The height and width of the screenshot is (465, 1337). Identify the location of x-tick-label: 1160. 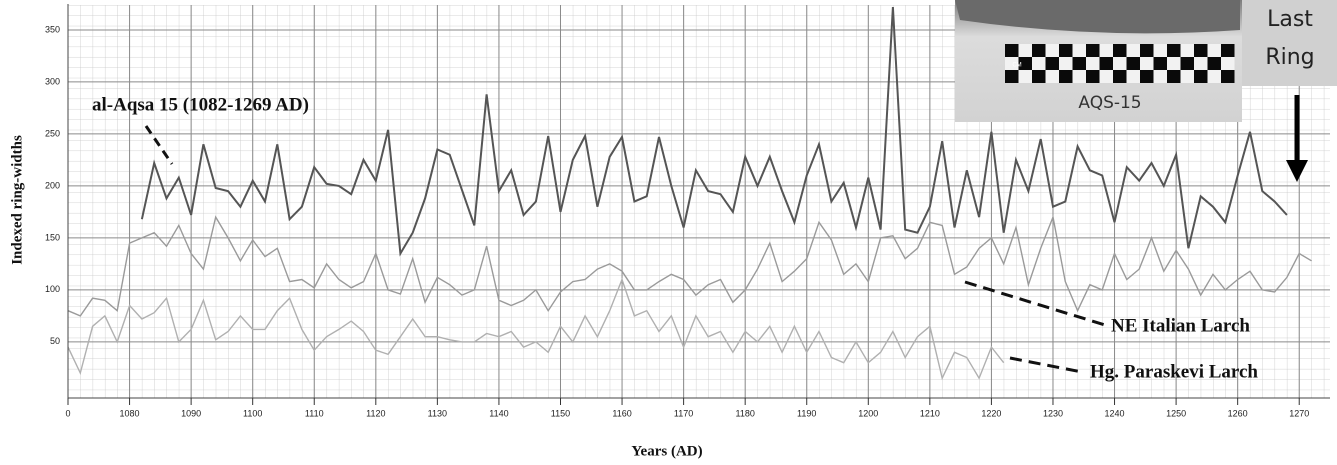
(621, 413).